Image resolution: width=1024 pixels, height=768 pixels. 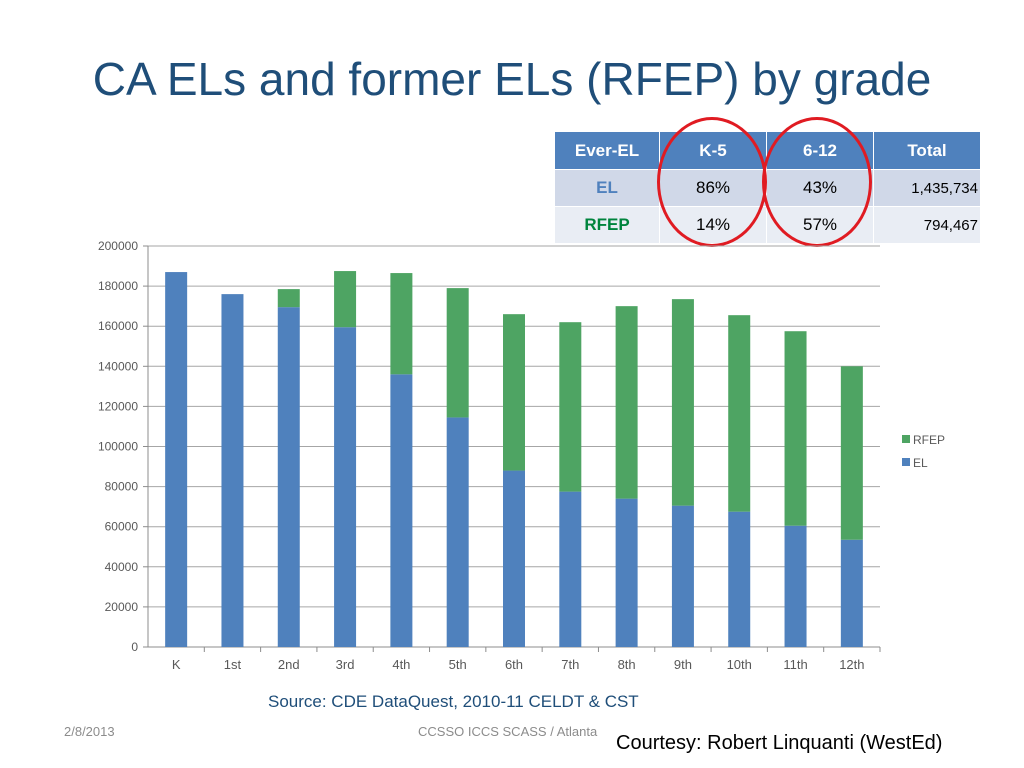 What do you see at coordinates (851, 664) in the screenshot?
I see `x-tick-label: 12th` at bounding box center [851, 664].